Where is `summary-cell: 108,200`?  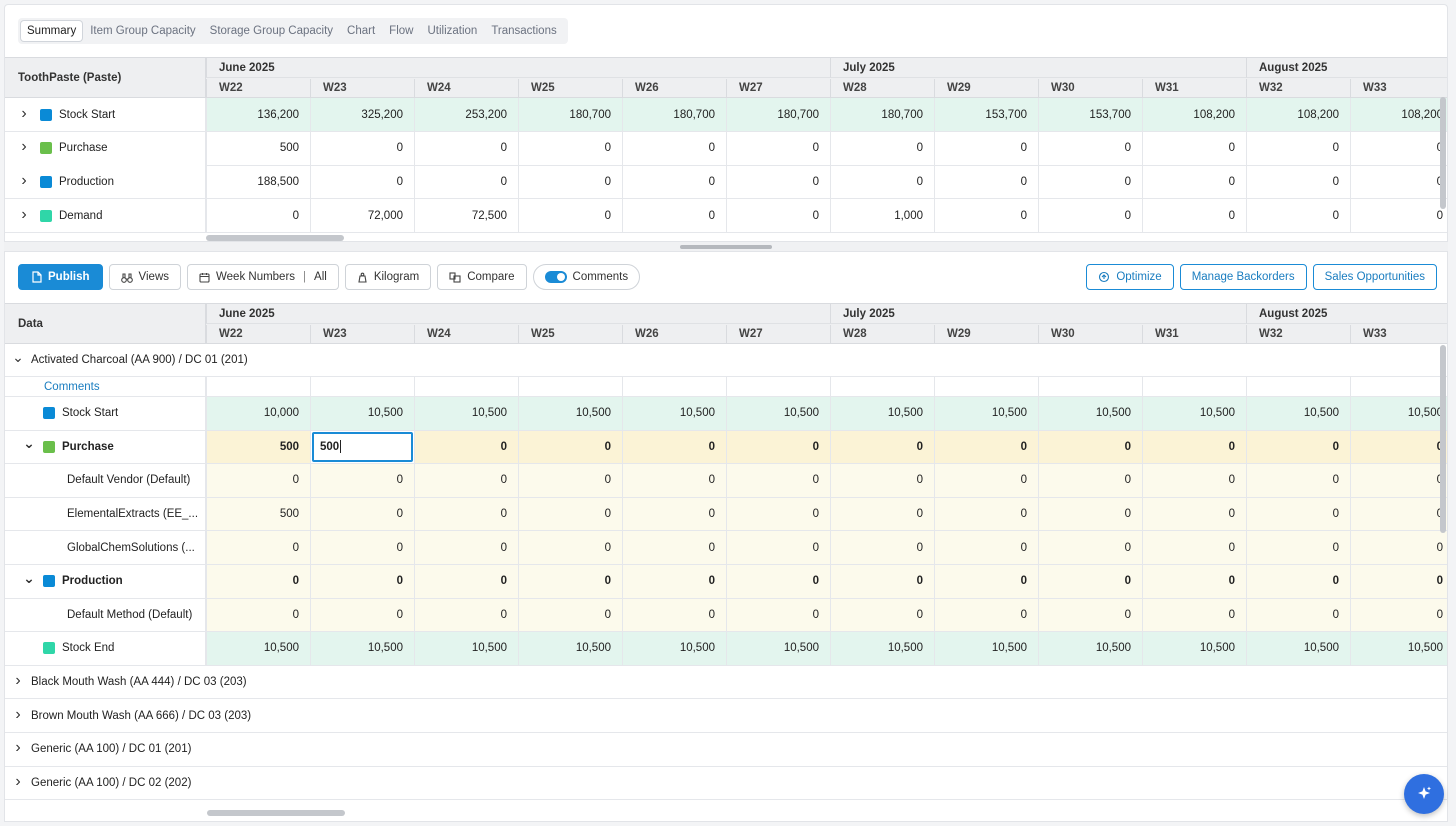 summary-cell: 108,200 is located at coordinates (1298, 114).